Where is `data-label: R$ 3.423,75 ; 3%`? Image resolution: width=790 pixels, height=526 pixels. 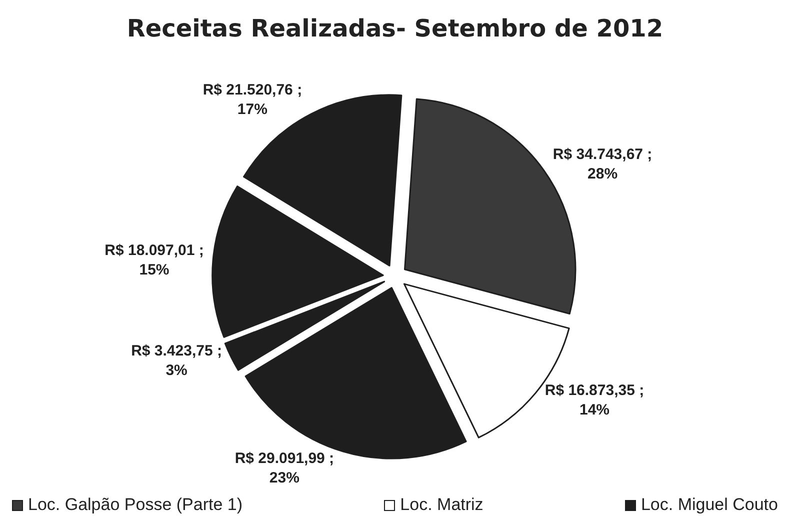
data-label: R$ 3.423,75 ; 3% is located at coordinates (176, 360).